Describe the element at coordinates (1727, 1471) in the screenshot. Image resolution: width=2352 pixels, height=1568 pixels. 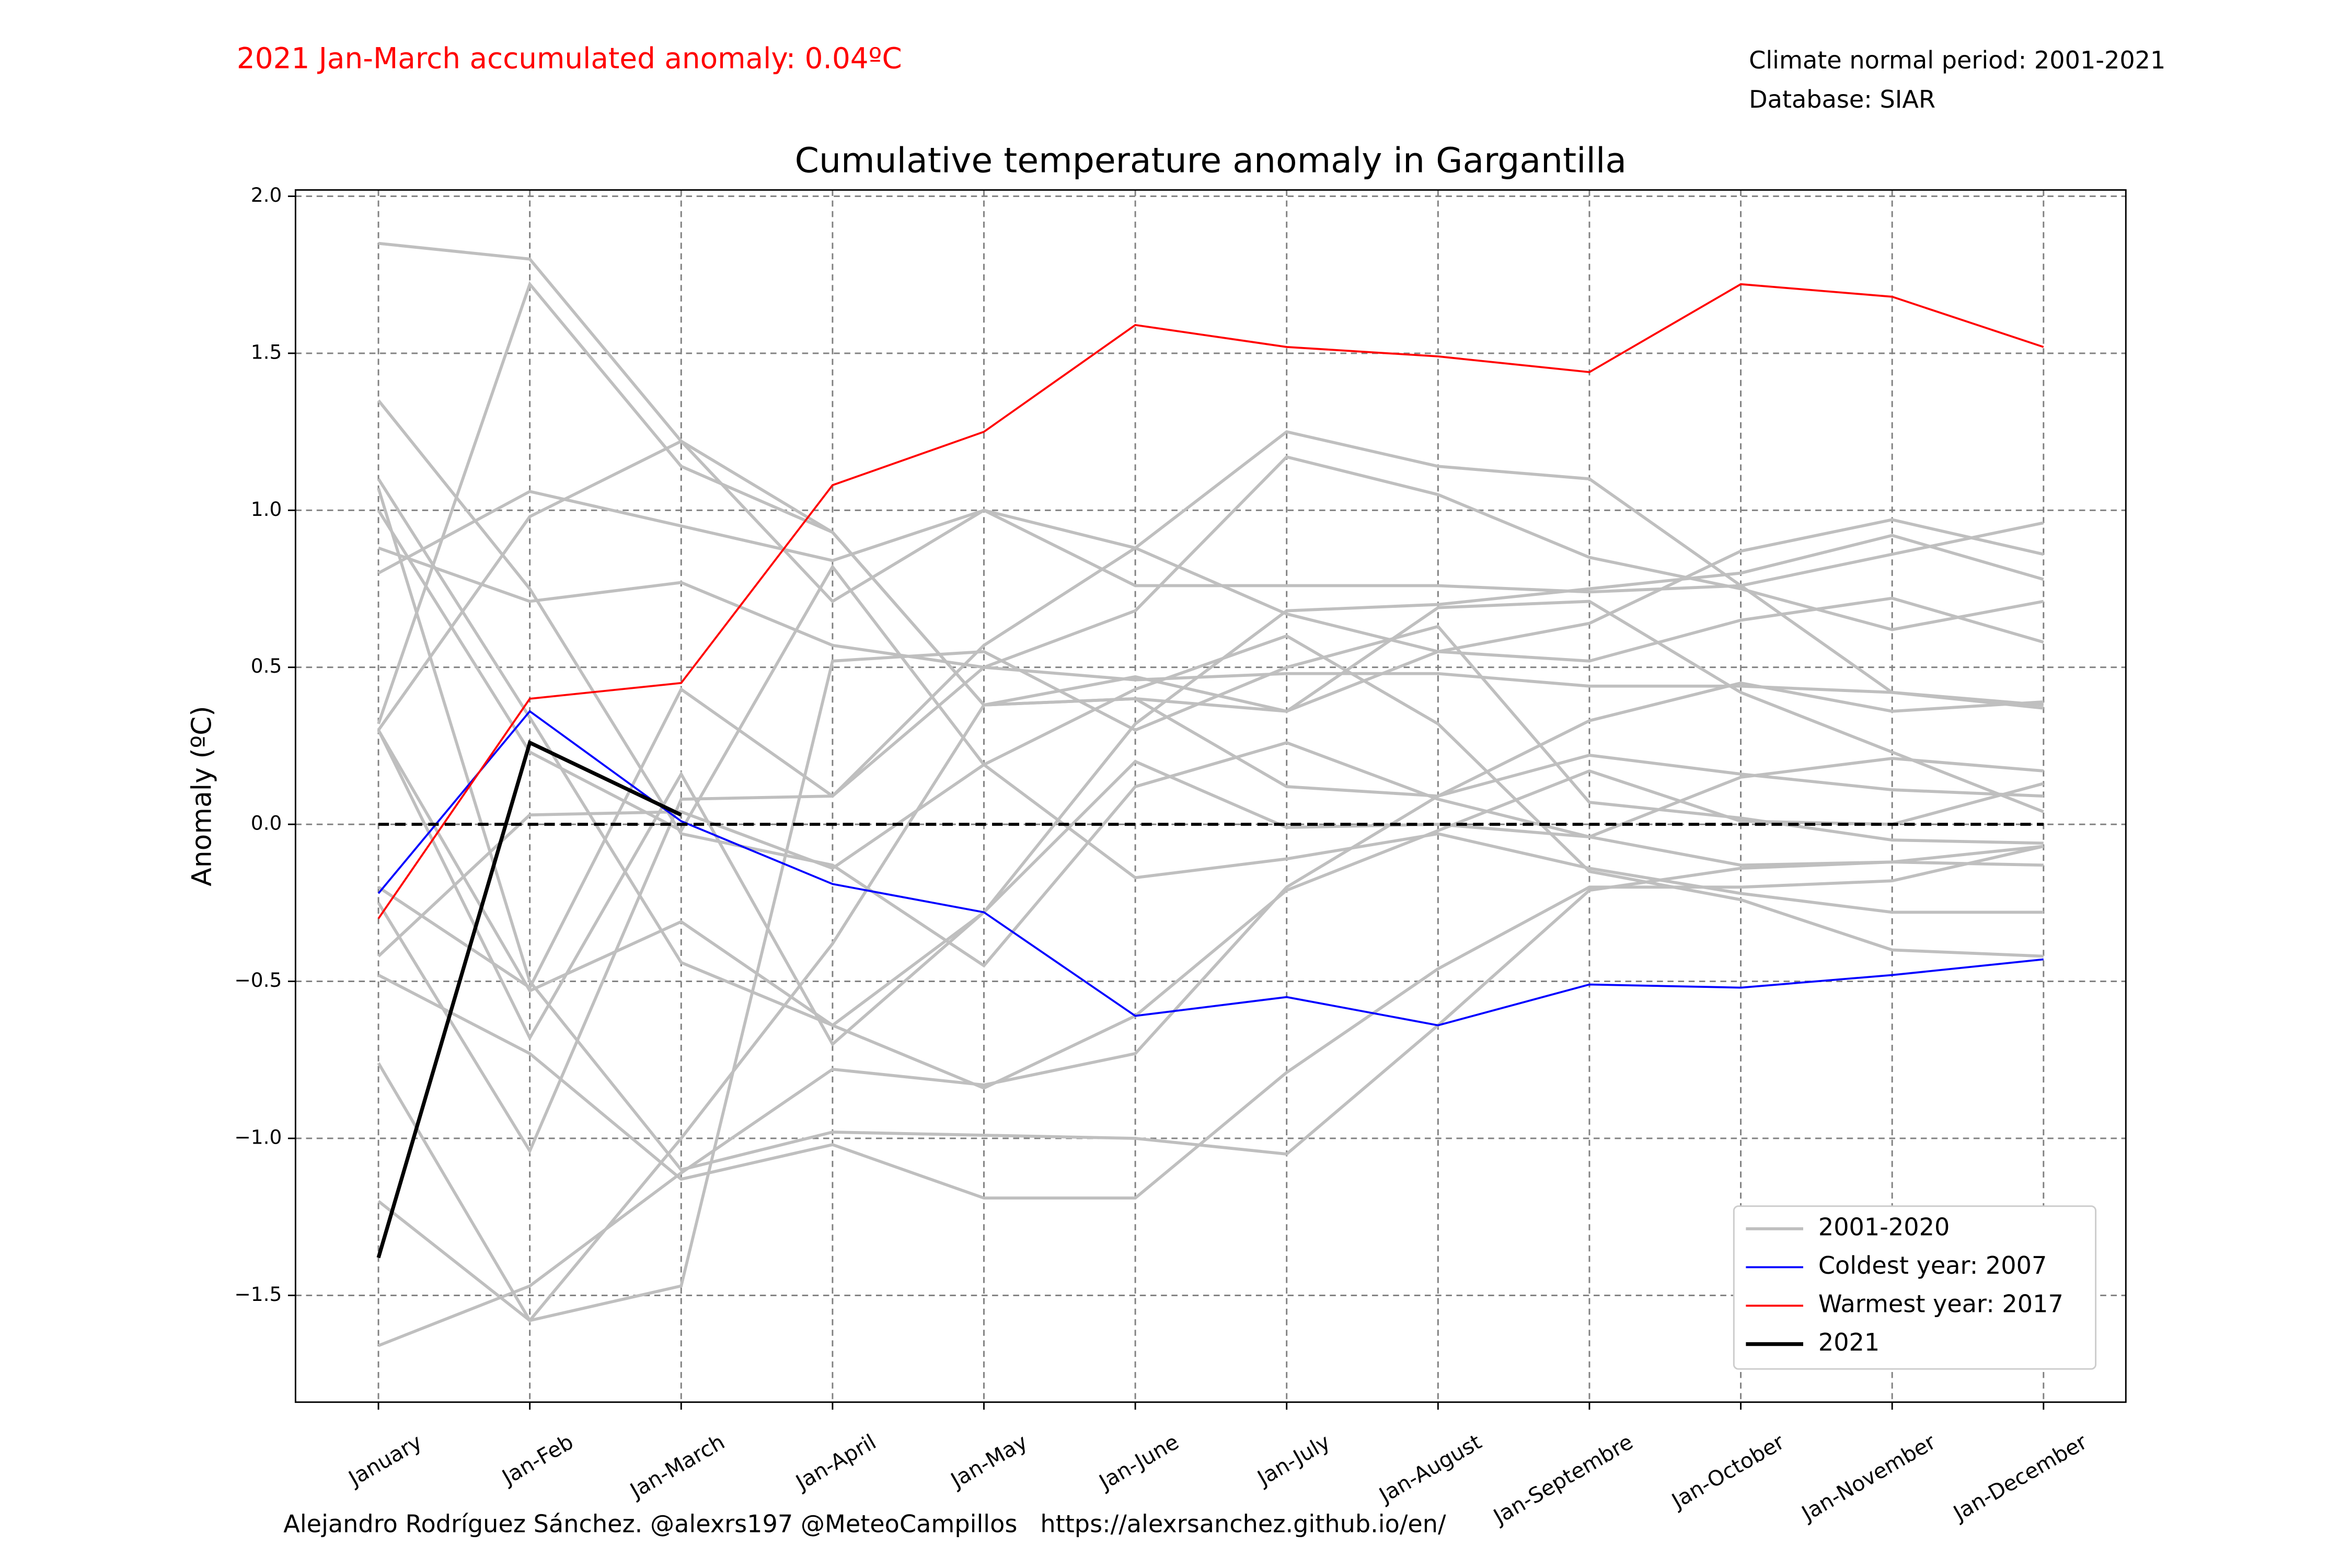
I see `x-tick-label: Jan-October` at that location.